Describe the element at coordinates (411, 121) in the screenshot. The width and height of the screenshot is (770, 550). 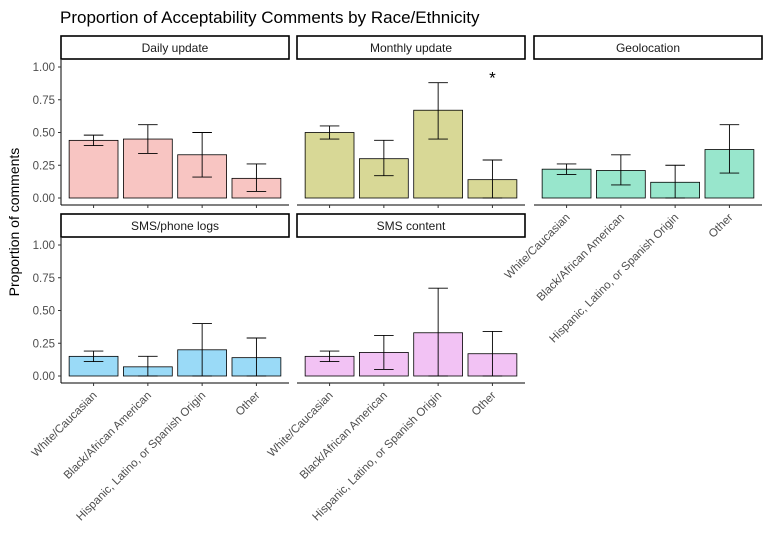
I see `facet-panel-monthly-update: Monthly update *` at that location.